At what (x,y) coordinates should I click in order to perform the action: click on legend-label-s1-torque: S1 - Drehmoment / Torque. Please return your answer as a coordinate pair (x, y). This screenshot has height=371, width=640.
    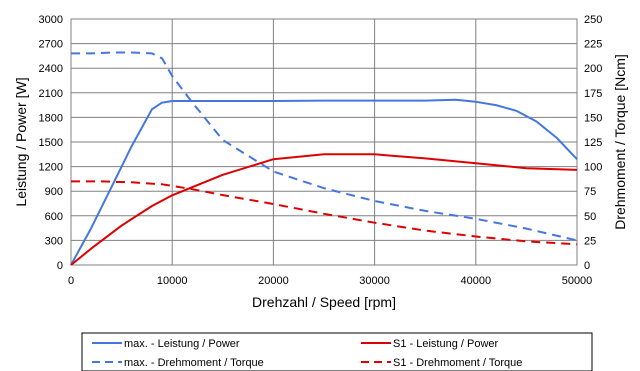
    Looking at the image, I should click on (457, 363).